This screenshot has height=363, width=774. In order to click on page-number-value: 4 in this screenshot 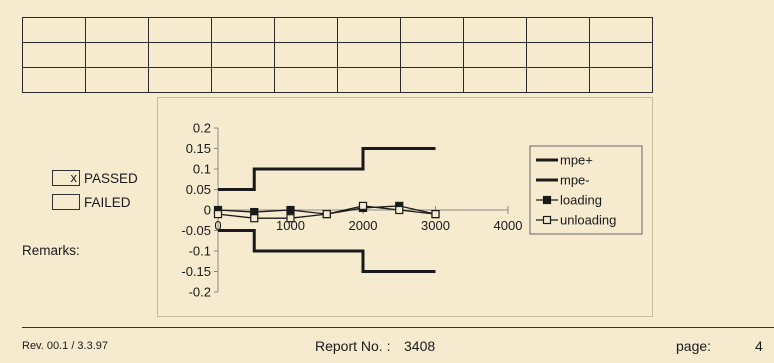, I will do `click(759, 346)`.